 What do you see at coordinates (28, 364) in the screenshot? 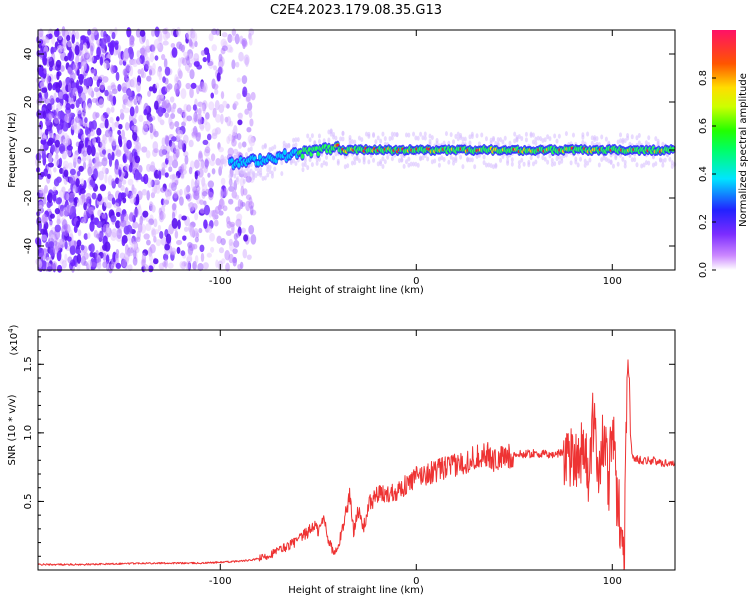
I see `y-tick-label: 1.5` at bounding box center [28, 364].